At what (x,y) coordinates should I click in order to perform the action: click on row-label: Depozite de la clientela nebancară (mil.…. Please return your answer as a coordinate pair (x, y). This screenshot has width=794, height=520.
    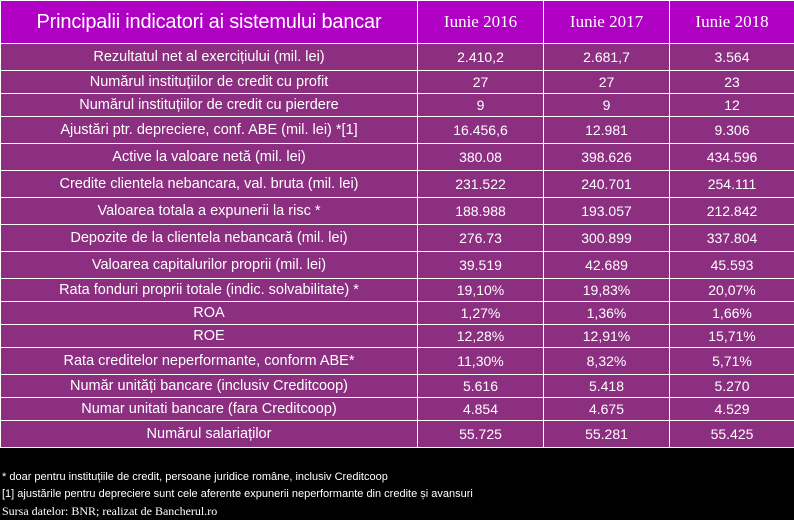
    Looking at the image, I should click on (209, 238).